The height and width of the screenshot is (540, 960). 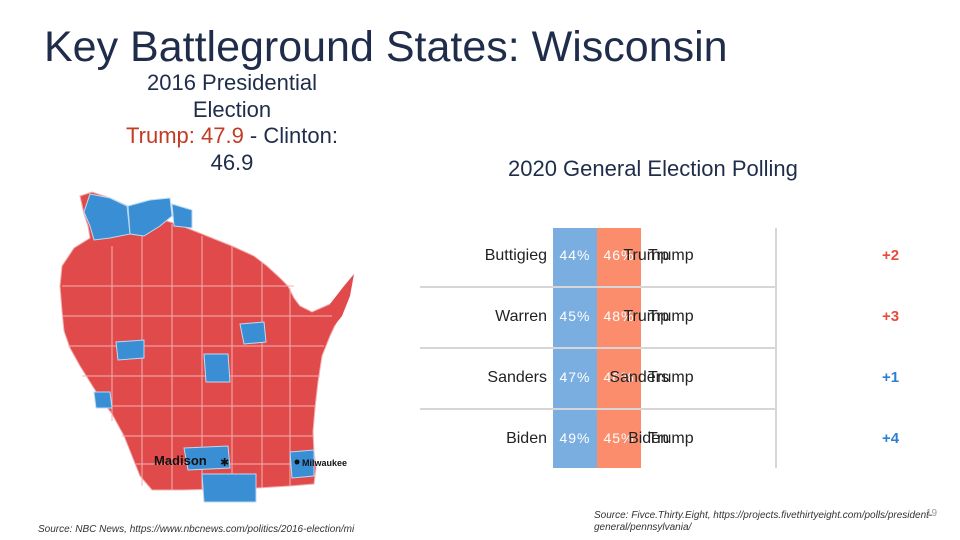 I want to click on city-label-madison: Madison, so click(x=180, y=460).